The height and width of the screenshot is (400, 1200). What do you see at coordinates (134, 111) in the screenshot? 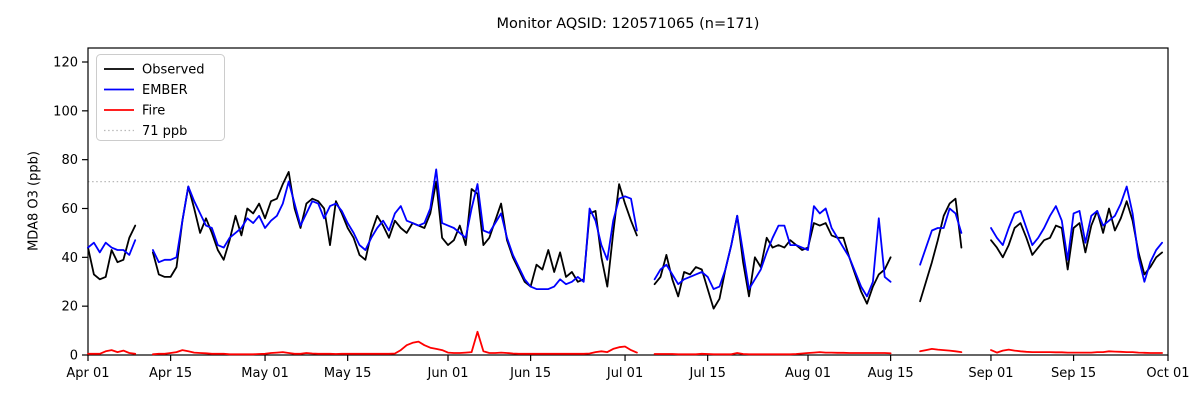
I see `legend-item: Fire` at bounding box center [134, 111].